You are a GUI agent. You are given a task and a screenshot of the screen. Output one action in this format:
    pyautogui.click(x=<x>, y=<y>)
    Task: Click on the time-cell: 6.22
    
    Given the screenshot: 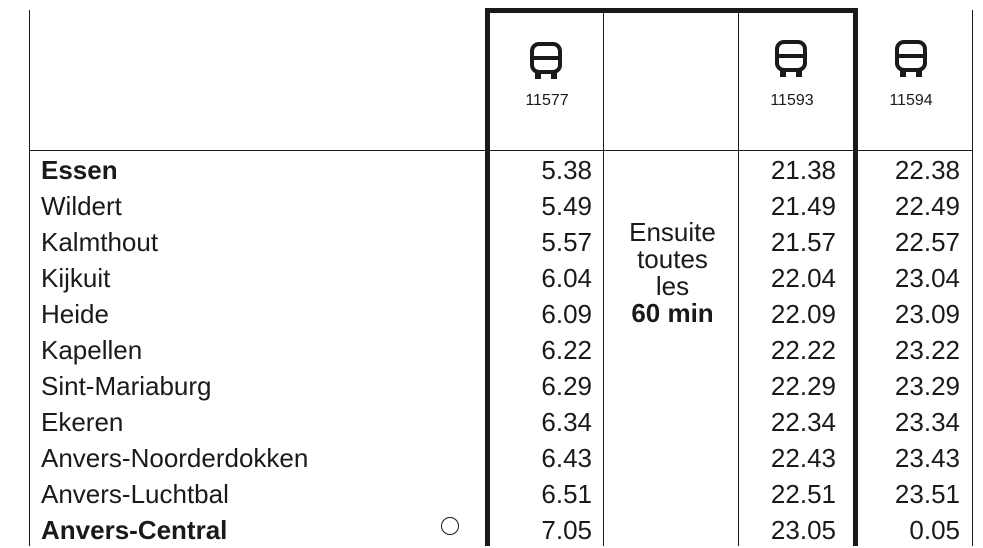 What is the action you would take?
    pyautogui.click(x=566, y=350)
    